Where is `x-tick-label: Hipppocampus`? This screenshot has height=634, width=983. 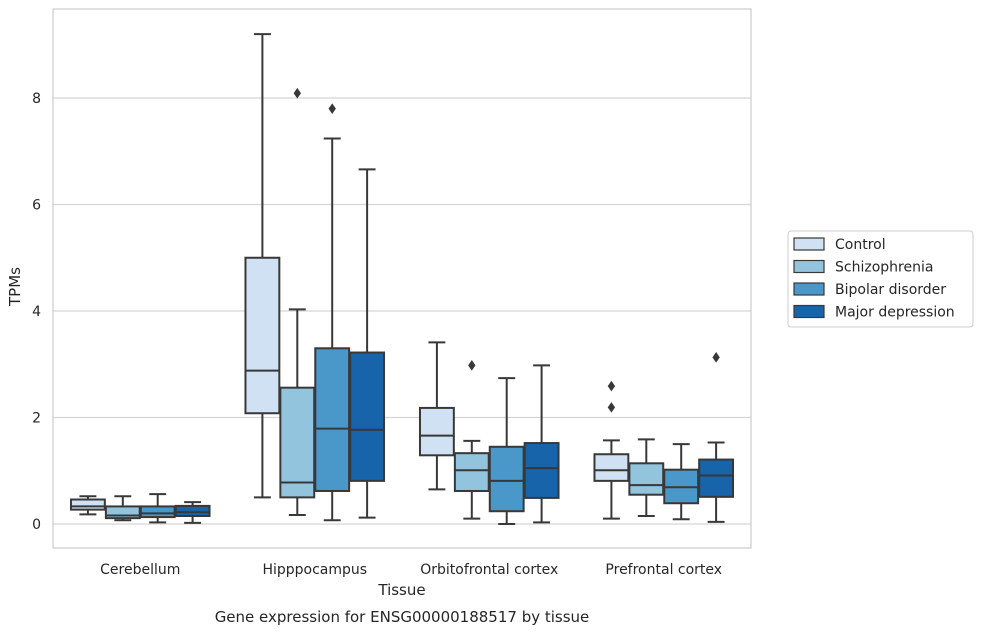
x-tick-label: Hipppocampus is located at coordinates (314, 570).